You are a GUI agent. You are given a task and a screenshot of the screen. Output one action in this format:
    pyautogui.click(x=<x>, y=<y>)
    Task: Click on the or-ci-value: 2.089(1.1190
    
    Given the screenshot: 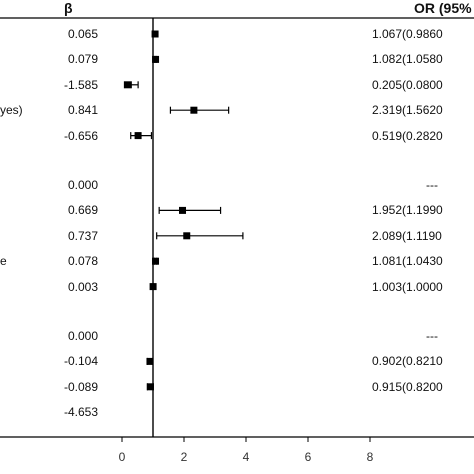 What is the action you would take?
    pyautogui.click(x=407, y=235)
    